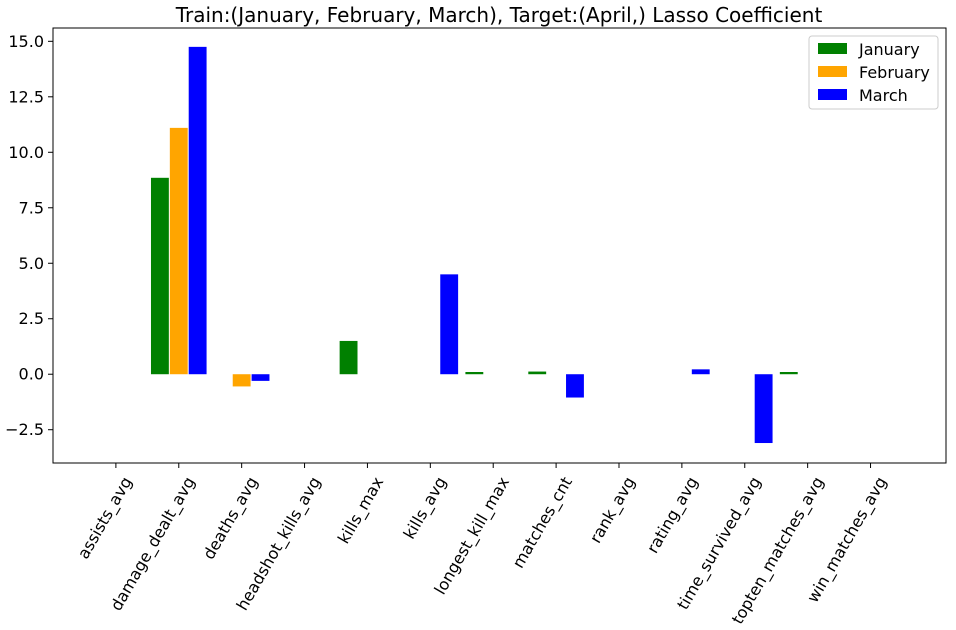 The height and width of the screenshot is (630, 956). What do you see at coordinates (31, 374) in the screenshot?
I see `y-tick-label: 0.0` at bounding box center [31, 374].